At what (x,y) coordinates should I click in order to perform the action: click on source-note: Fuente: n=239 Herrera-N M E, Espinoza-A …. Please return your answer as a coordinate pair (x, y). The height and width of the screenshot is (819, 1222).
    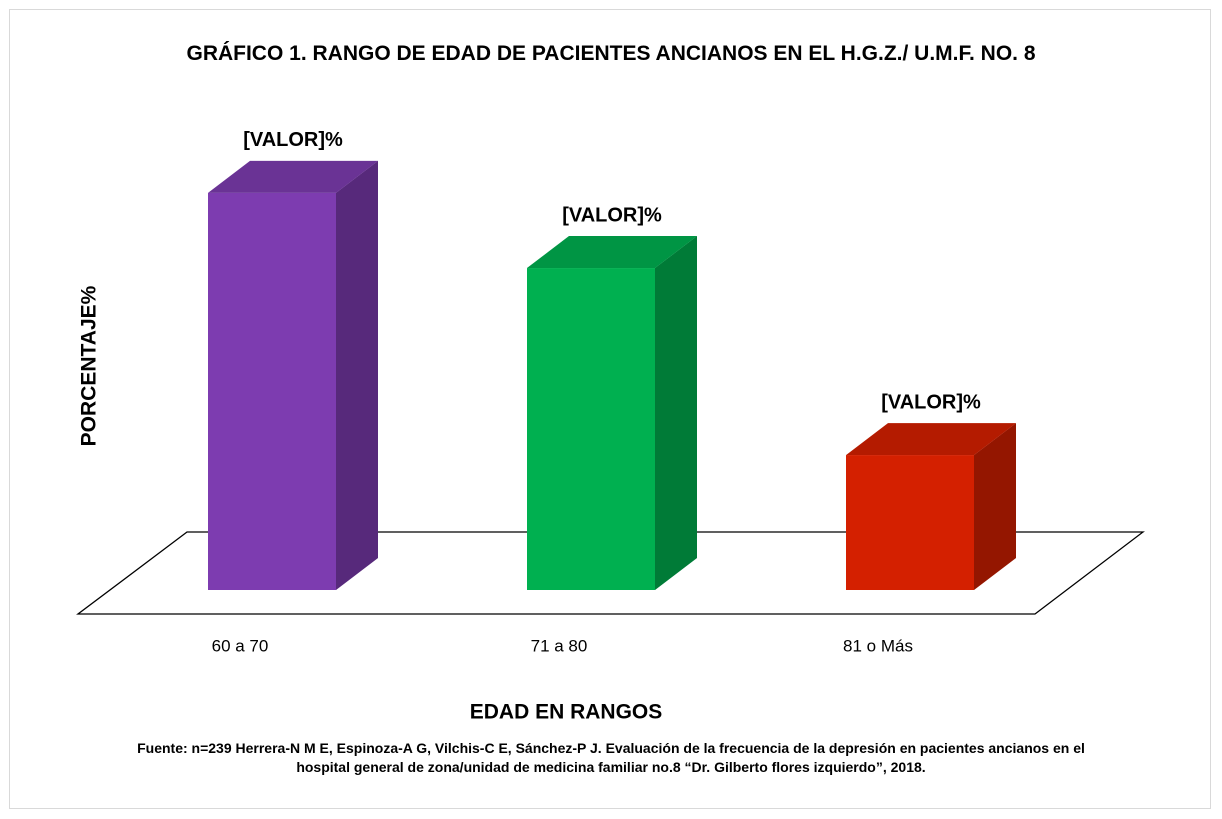
    Looking at the image, I should click on (611, 757).